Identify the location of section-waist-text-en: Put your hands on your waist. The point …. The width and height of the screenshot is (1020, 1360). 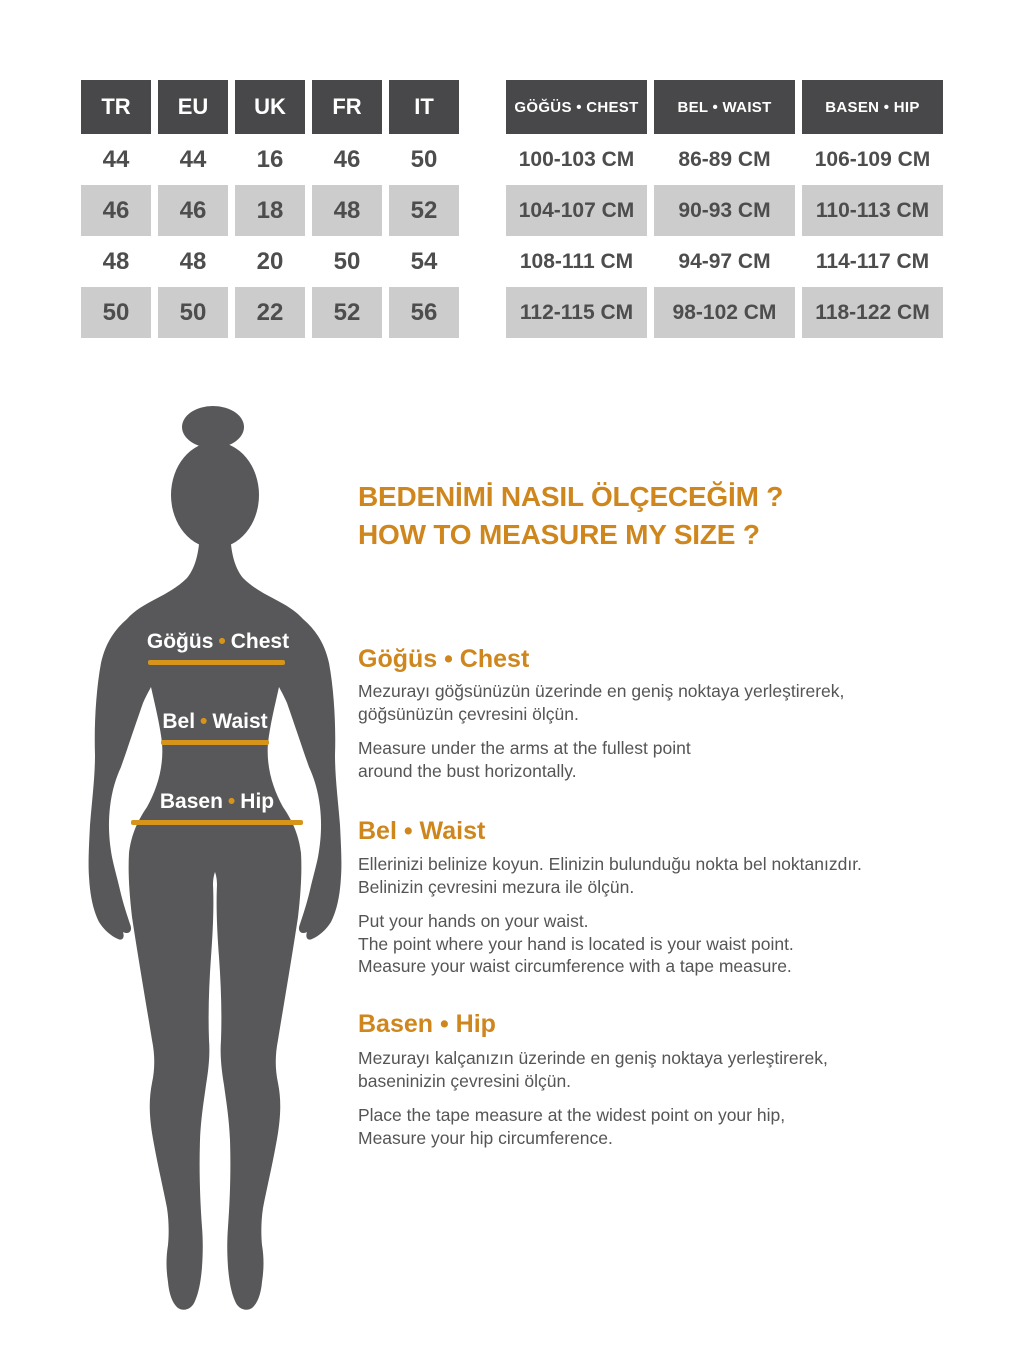
(576, 944).